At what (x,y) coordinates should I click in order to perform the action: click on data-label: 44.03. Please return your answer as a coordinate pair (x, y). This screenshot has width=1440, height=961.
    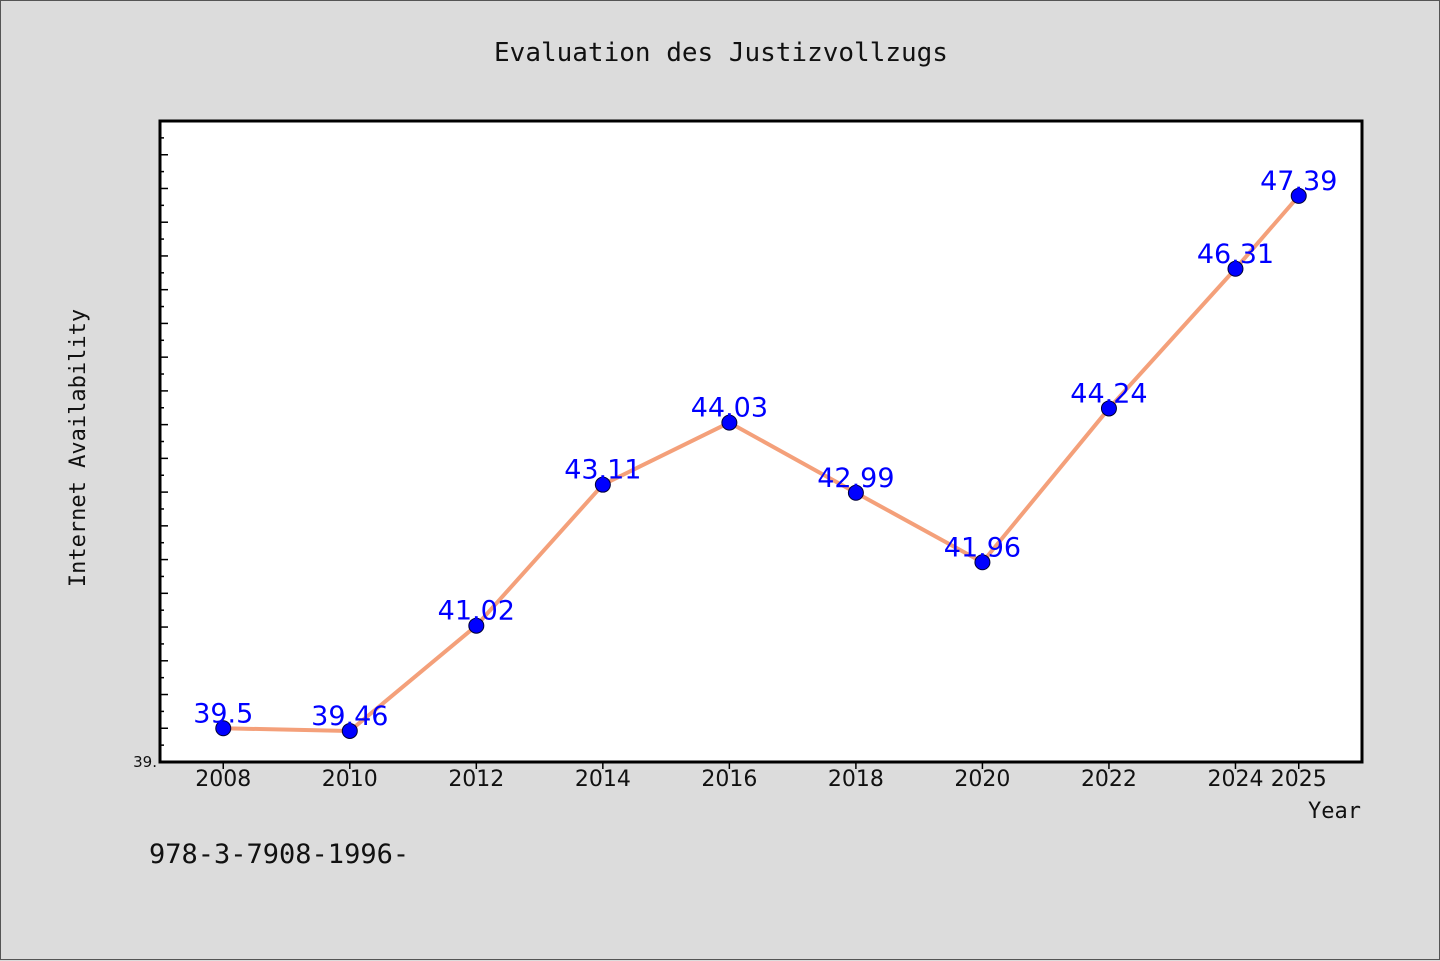
    Looking at the image, I should click on (729, 408).